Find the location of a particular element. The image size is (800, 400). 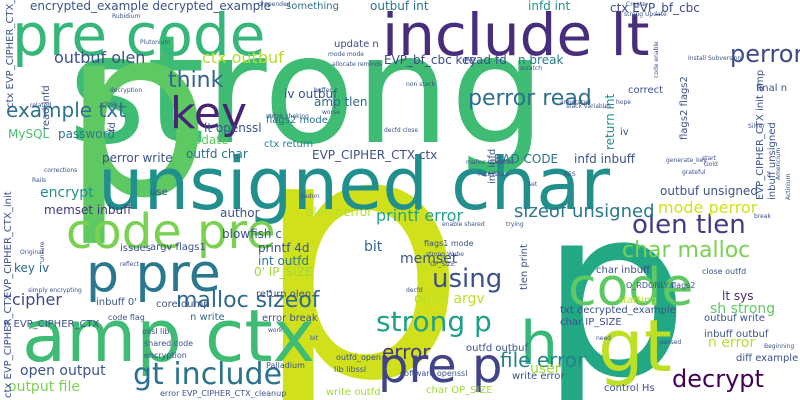

cloud-word: pre code is located at coordinates (139, 35).